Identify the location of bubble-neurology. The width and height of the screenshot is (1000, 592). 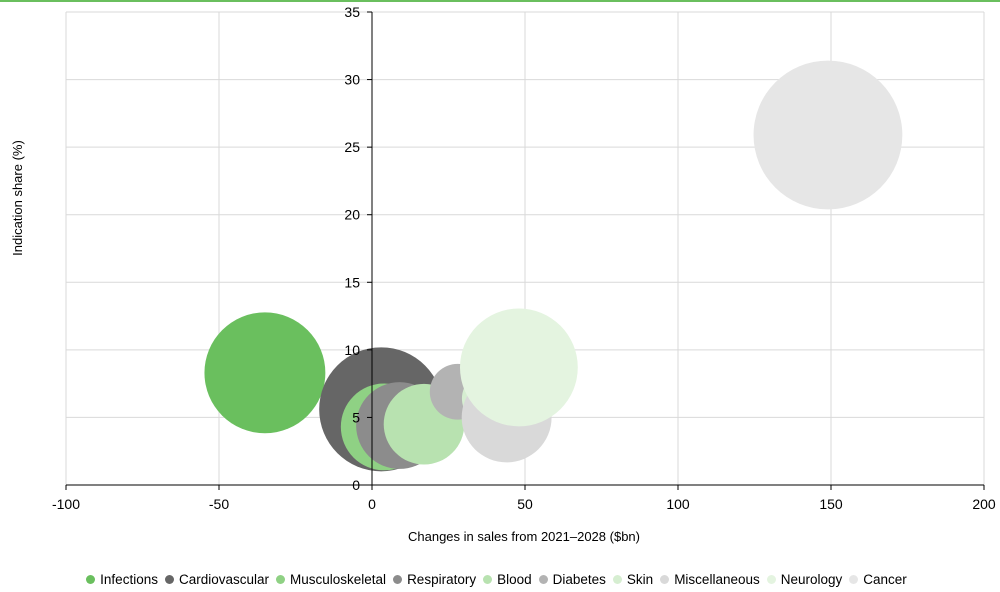
(518, 367).